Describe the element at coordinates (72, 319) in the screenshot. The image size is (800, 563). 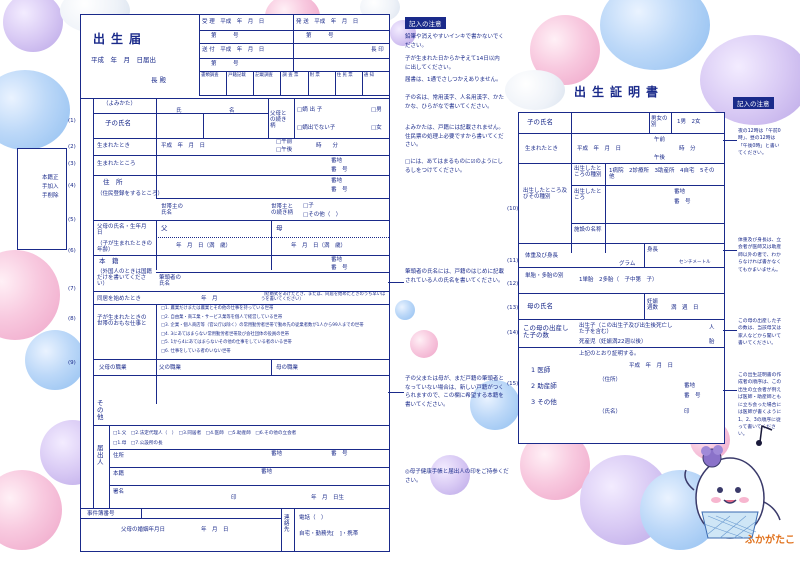
I see `row-number: (8)` at that location.